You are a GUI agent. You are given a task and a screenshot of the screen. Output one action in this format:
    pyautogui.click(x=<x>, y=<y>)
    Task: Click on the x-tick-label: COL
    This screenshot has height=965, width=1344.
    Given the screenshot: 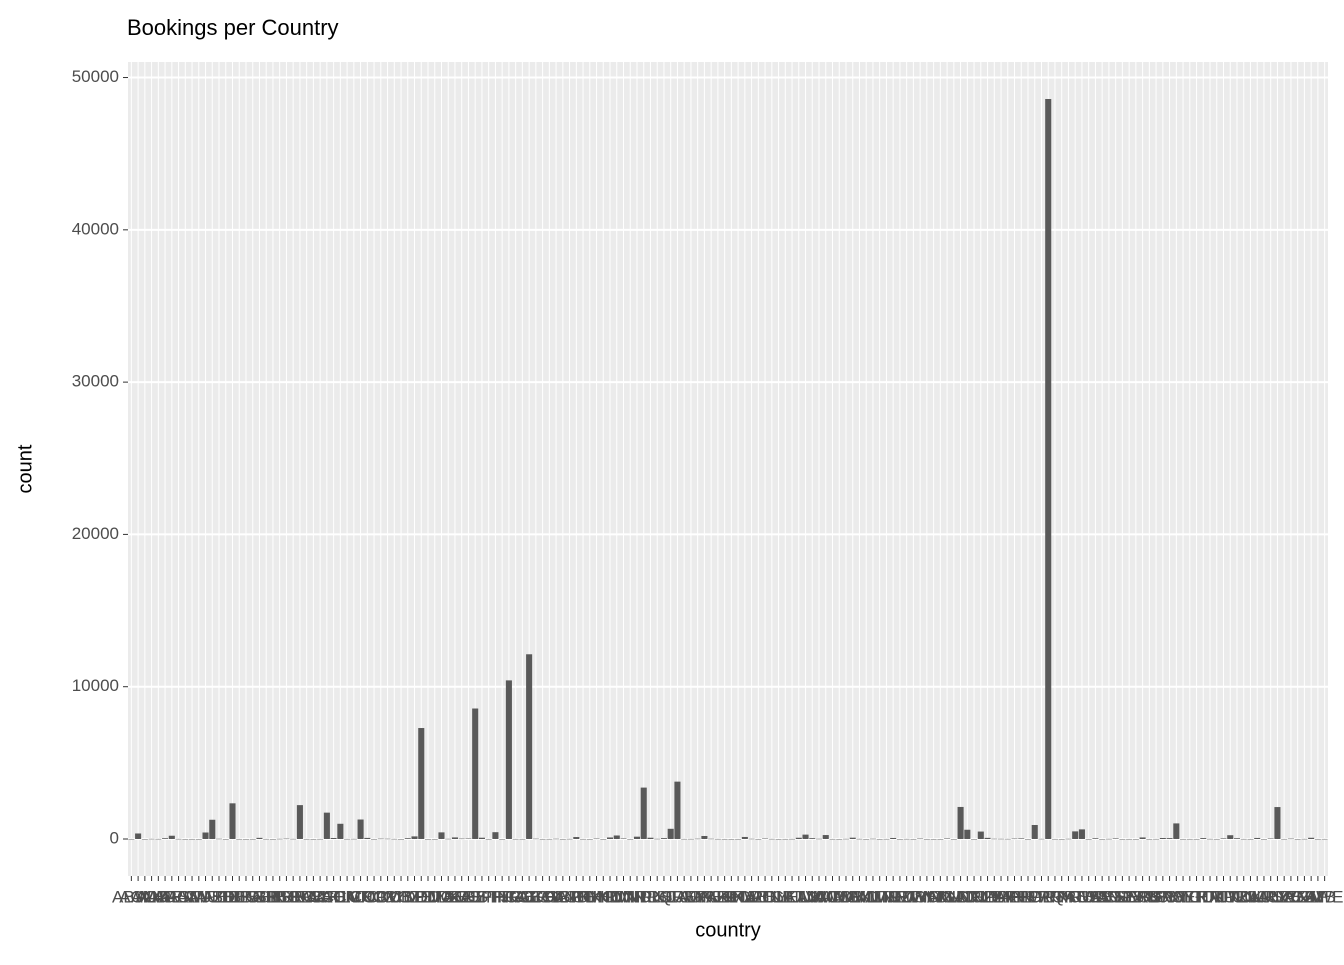 What is the action you would take?
    pyautogui.click(x=367, y=896)
    